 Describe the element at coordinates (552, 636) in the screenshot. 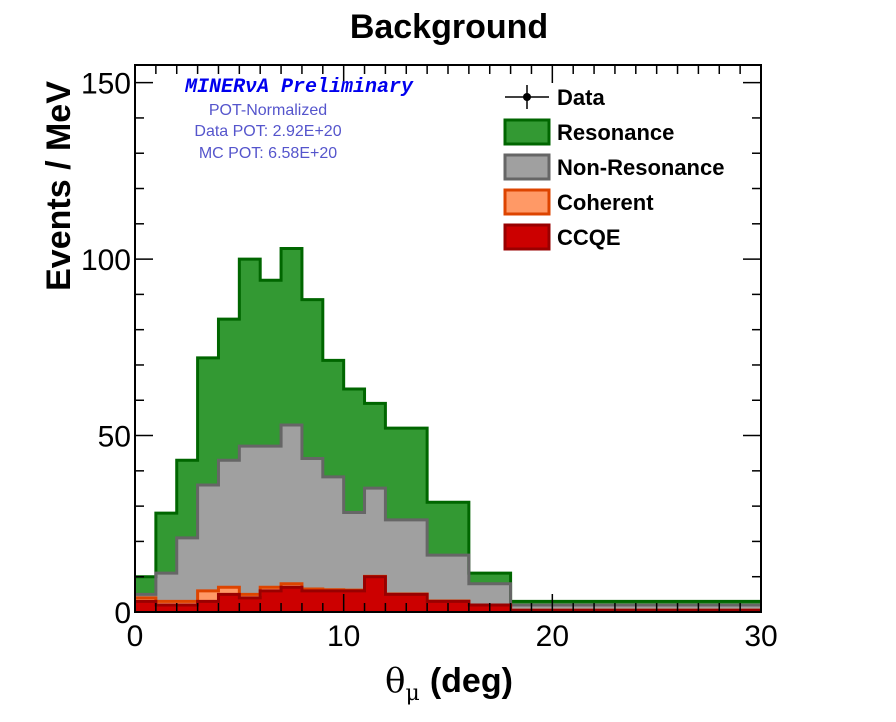

I see `x-tick-label: 20` at that location.